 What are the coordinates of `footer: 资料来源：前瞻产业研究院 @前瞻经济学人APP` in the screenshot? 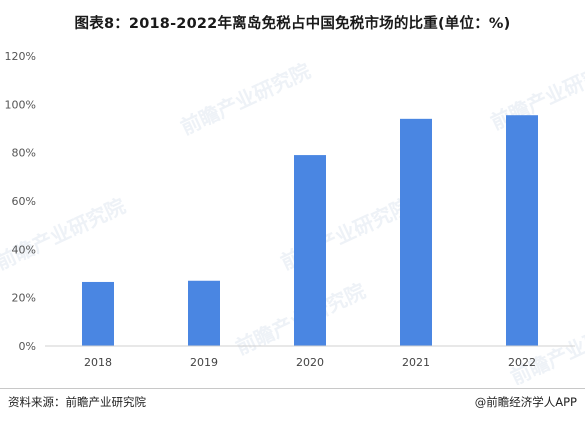 It's located at (292, 398).